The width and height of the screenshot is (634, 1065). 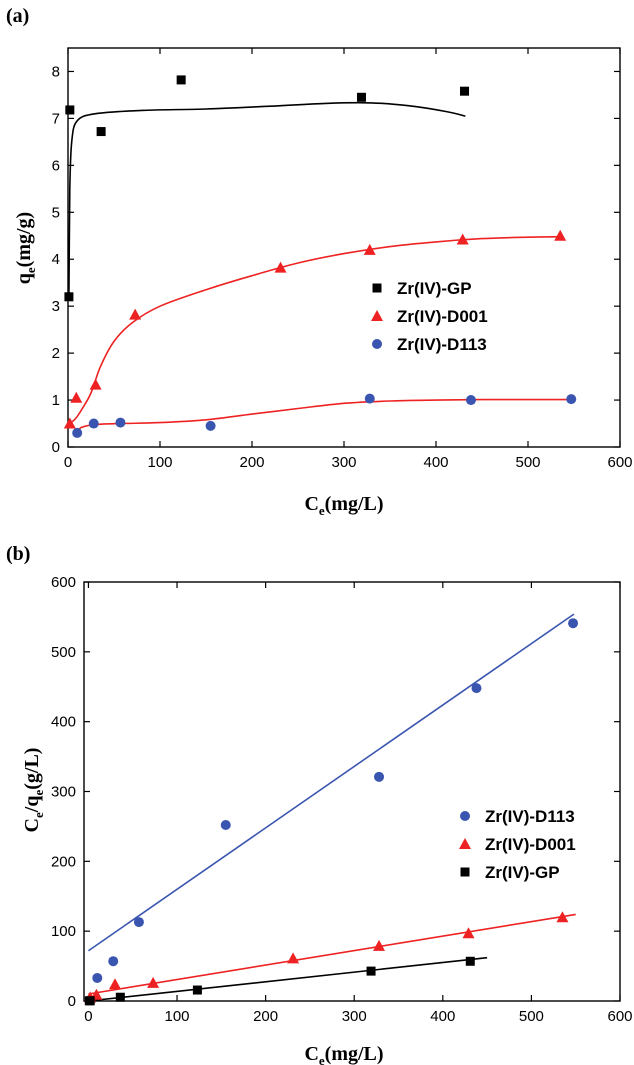 I want to click on y-tick-label: 400, so click(x=63, y=722).